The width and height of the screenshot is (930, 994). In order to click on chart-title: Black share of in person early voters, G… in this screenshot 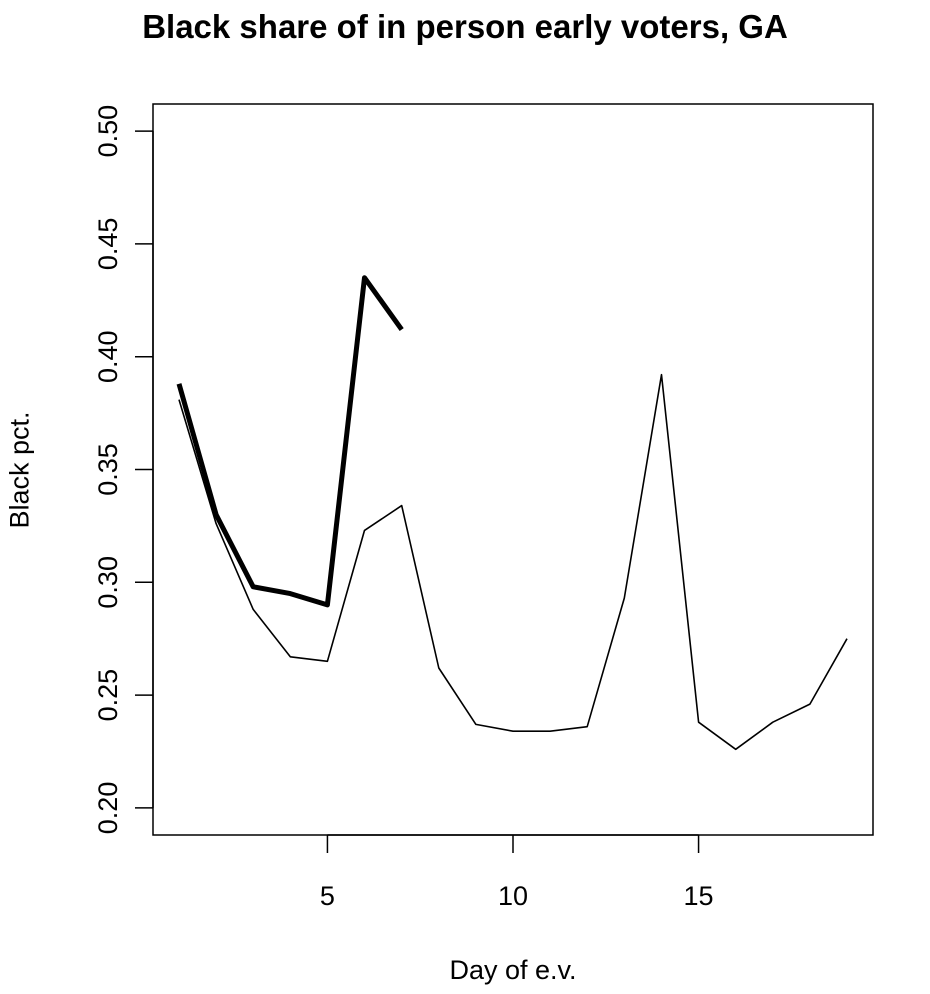, I will do `click(465, 26)`.